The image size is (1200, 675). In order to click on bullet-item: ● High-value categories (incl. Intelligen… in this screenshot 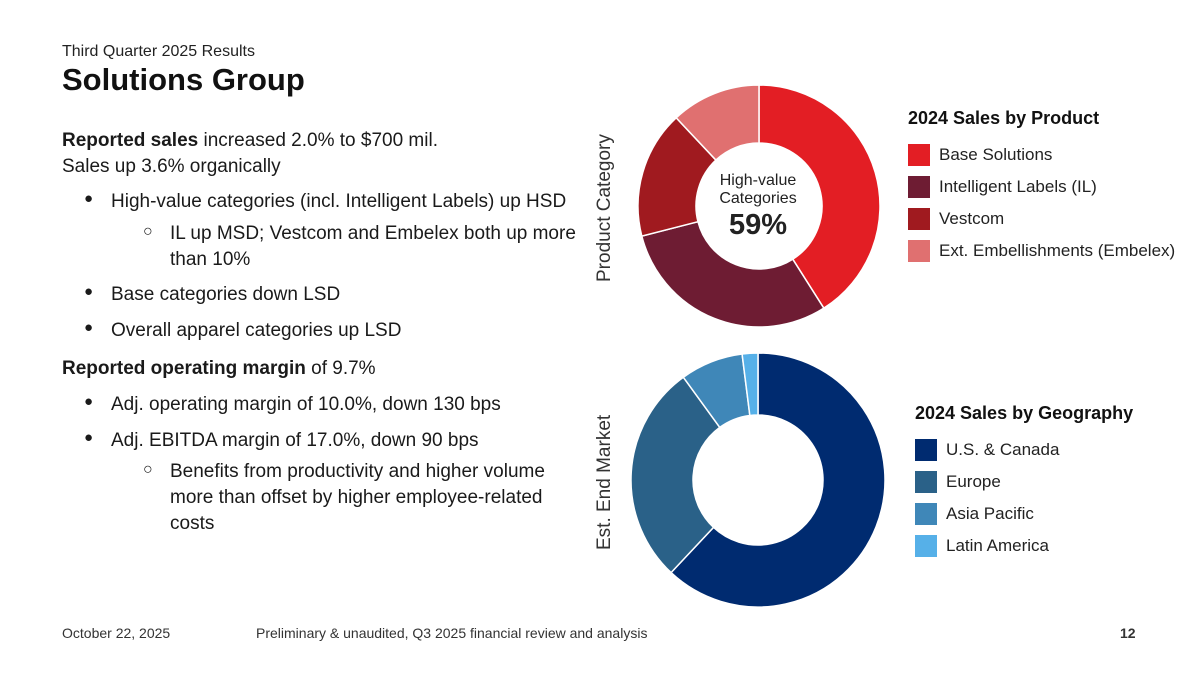, I will do `click(322, 202)`.